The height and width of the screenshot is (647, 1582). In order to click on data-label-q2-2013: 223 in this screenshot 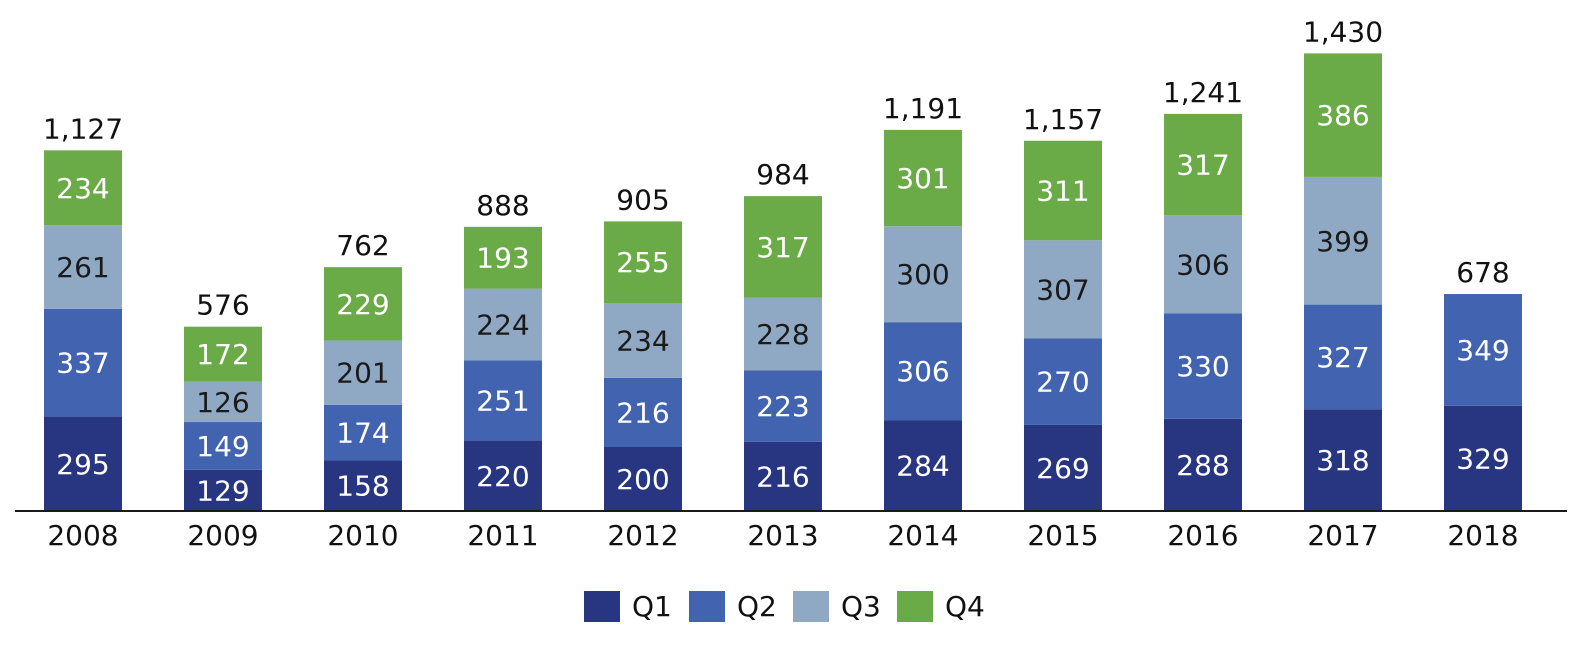, I will do `click(782, 406)`.